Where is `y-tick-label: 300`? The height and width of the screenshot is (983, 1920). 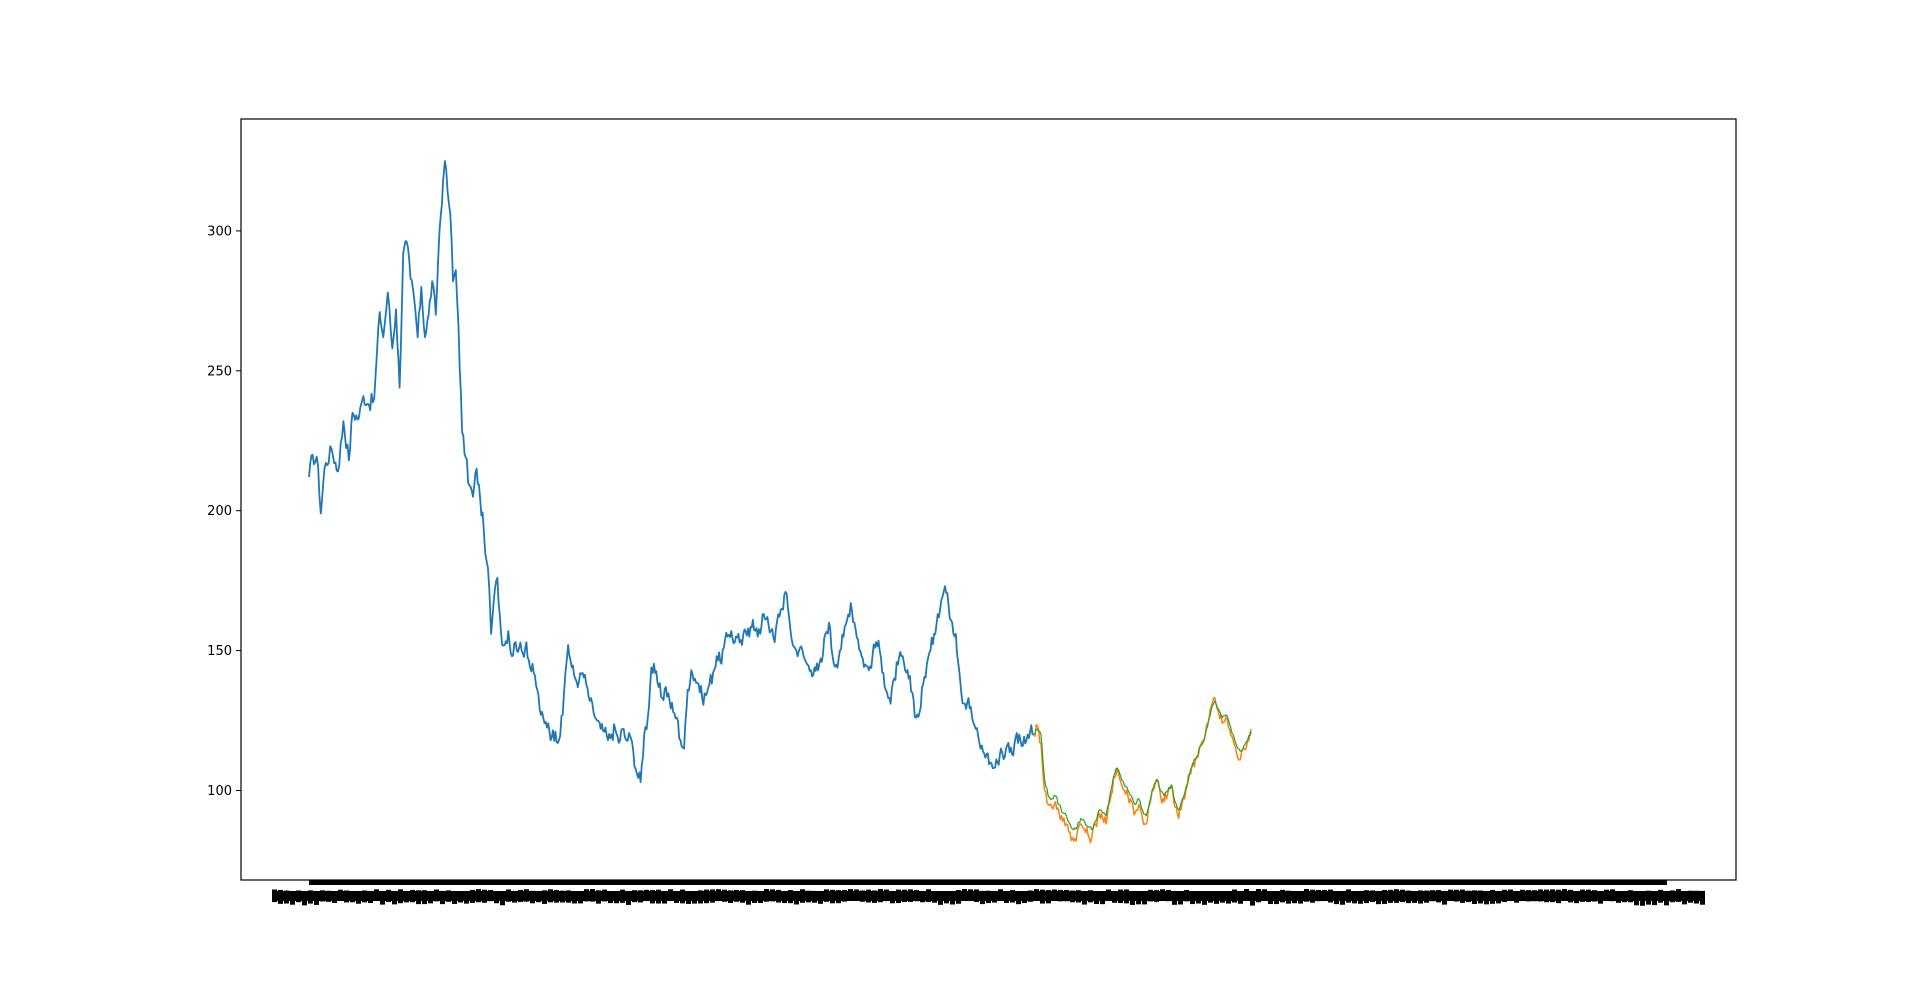 y-tick-label: 300 is located at coordinates (219, 231).